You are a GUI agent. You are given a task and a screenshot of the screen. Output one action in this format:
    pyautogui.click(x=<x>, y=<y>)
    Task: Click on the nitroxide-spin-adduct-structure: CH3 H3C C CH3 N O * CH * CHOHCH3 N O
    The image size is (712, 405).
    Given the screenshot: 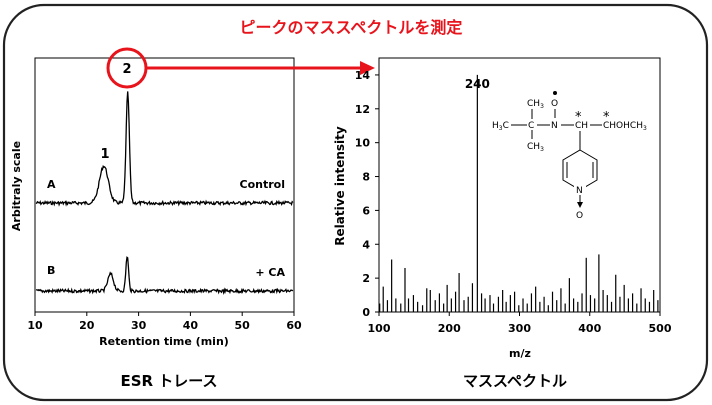 What is the action you would take?
    pyautogui.click(x=569, y=156)
    